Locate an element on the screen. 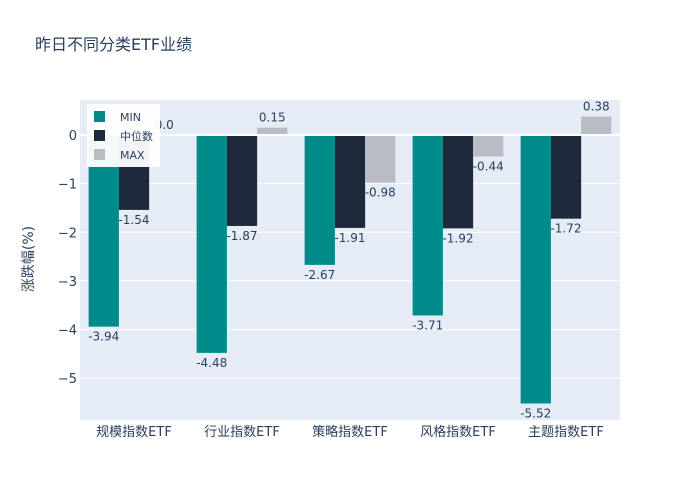 The height and width of the screenshot is (500, 700). y-tick-label: −1 is located at coordinates (67, 185).